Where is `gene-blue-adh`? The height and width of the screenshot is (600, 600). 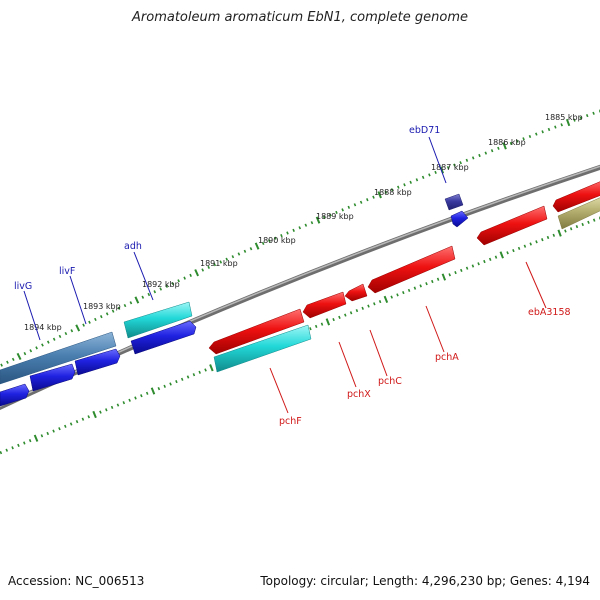 gene-blue-adh is located at coordinates (163, 337).